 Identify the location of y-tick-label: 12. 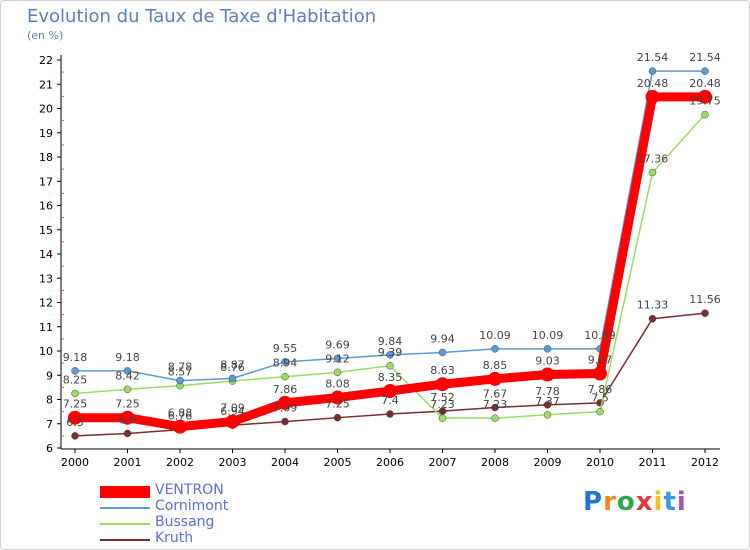
(46, 303).